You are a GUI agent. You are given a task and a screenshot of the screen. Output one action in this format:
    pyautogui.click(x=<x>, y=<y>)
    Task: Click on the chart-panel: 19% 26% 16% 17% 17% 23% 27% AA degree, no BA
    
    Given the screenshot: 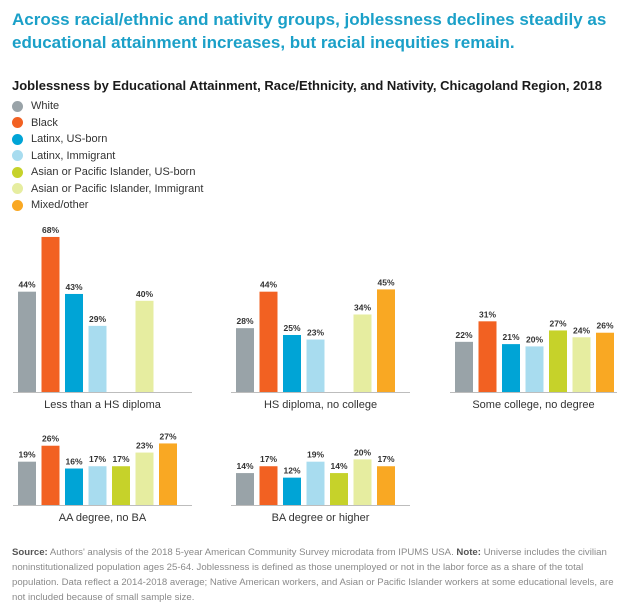 What is the action you would take?
    pyautogui.click(x=102, y=477)
    